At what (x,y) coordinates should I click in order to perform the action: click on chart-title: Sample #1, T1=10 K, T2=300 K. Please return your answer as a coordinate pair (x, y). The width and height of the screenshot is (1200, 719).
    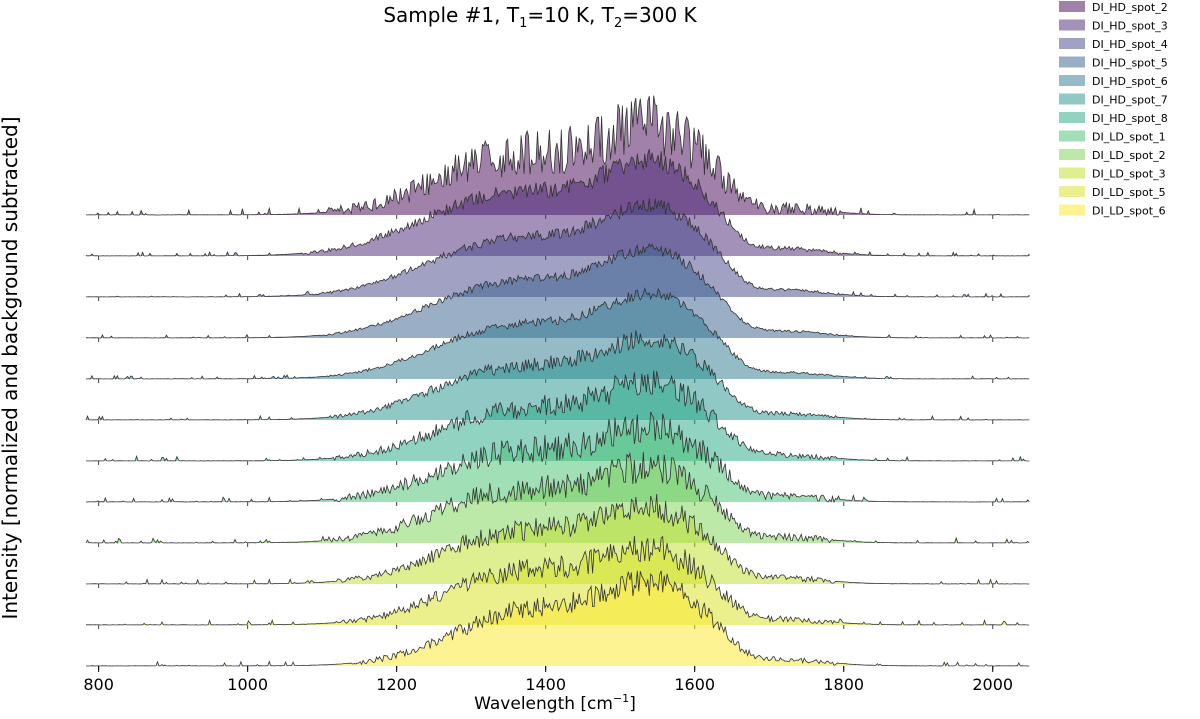
    Looking at the image, I should click on (540, 17).